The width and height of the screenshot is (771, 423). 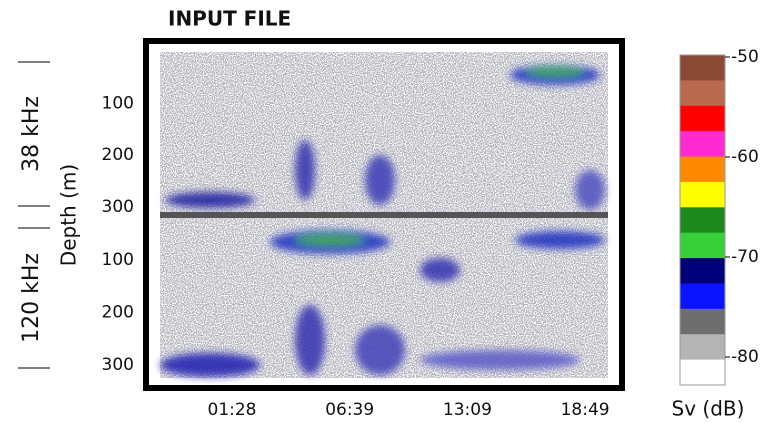 I want to click on x-tick-label: 01:28, so click(x=232, y=410).